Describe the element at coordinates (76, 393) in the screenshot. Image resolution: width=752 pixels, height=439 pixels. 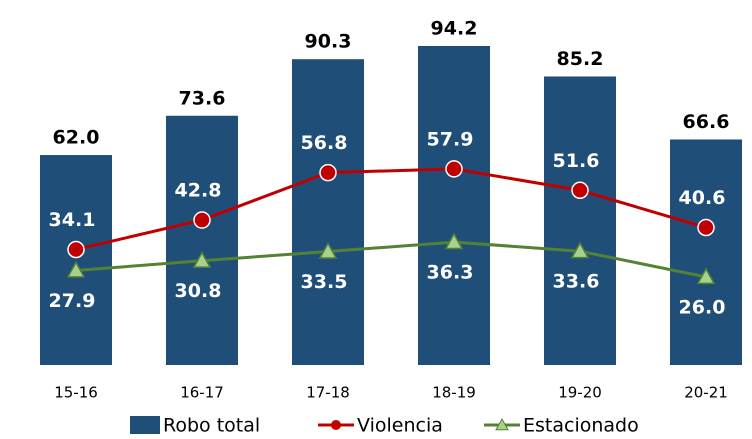
I see `x-tick-label: 15-16` at that location.